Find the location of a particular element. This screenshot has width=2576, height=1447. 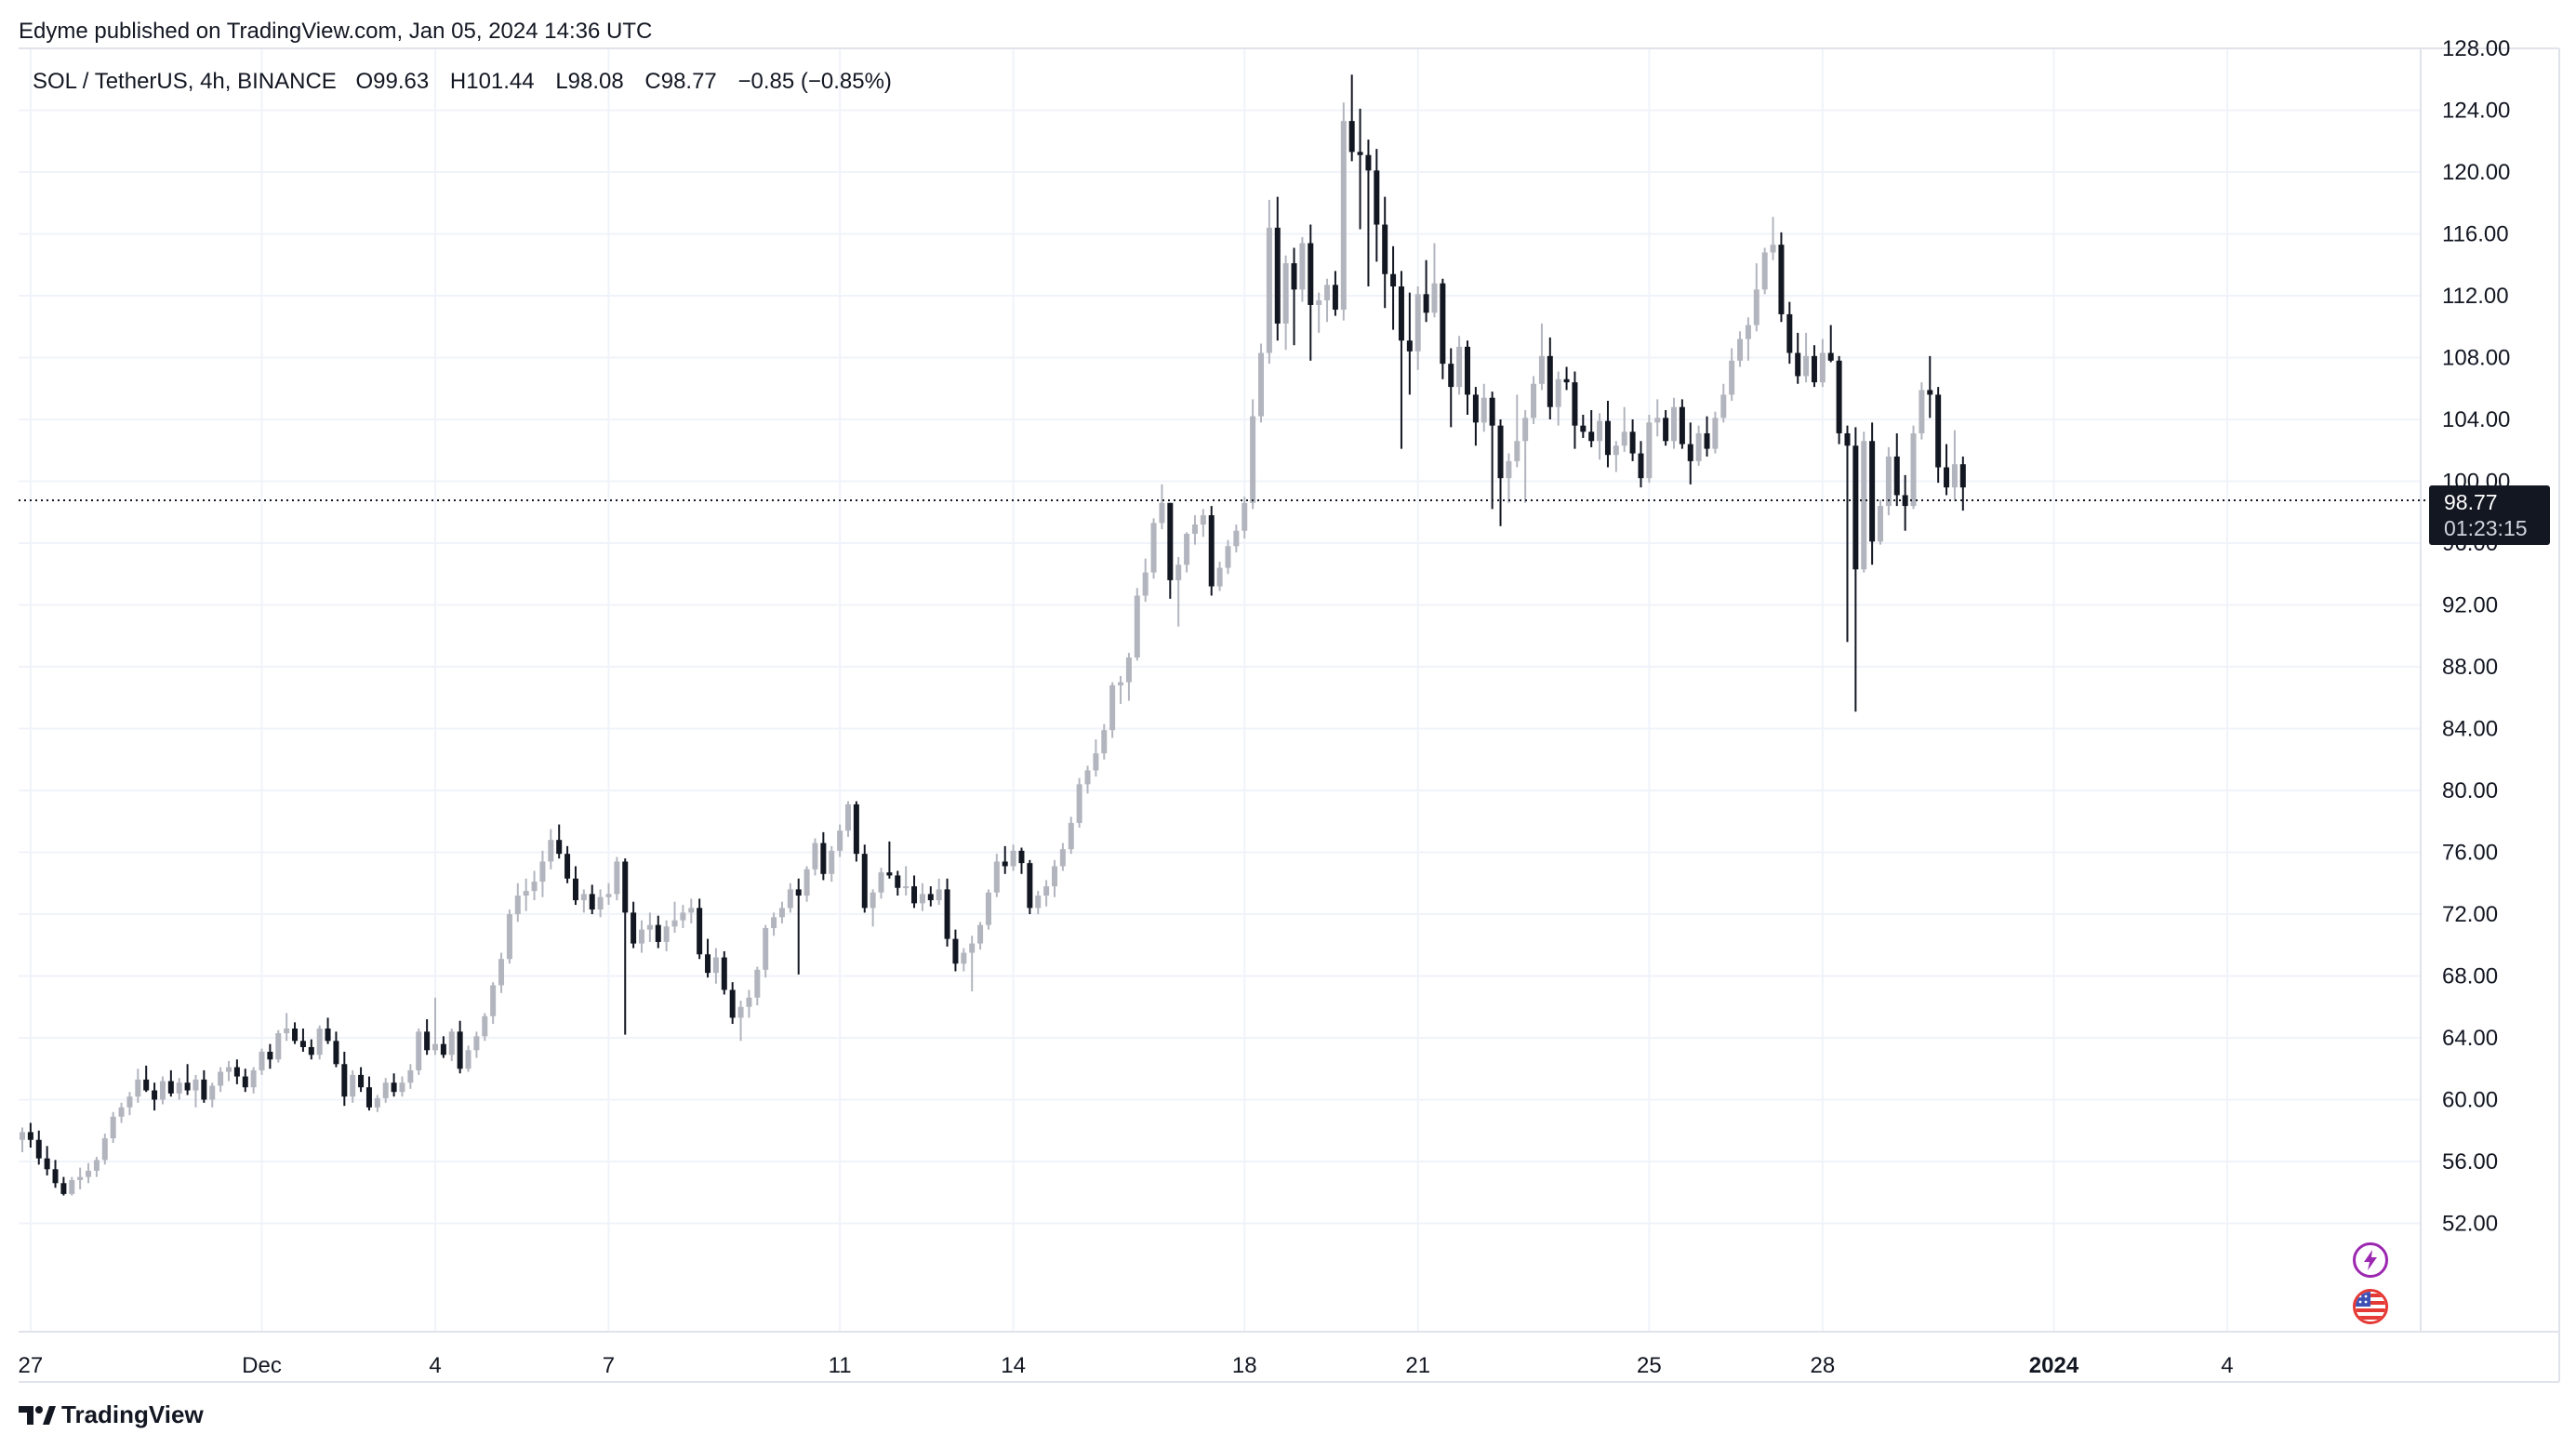

price-tick-label: 112.00 is located at coordinates (2475, 296).